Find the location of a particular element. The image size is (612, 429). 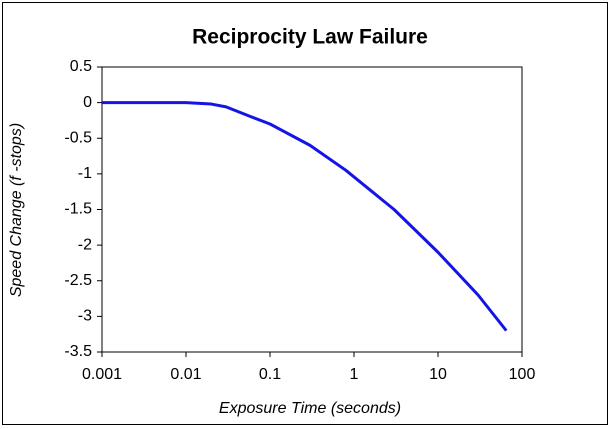

y-tick-label: 0 is located at coordinates (87, 102).